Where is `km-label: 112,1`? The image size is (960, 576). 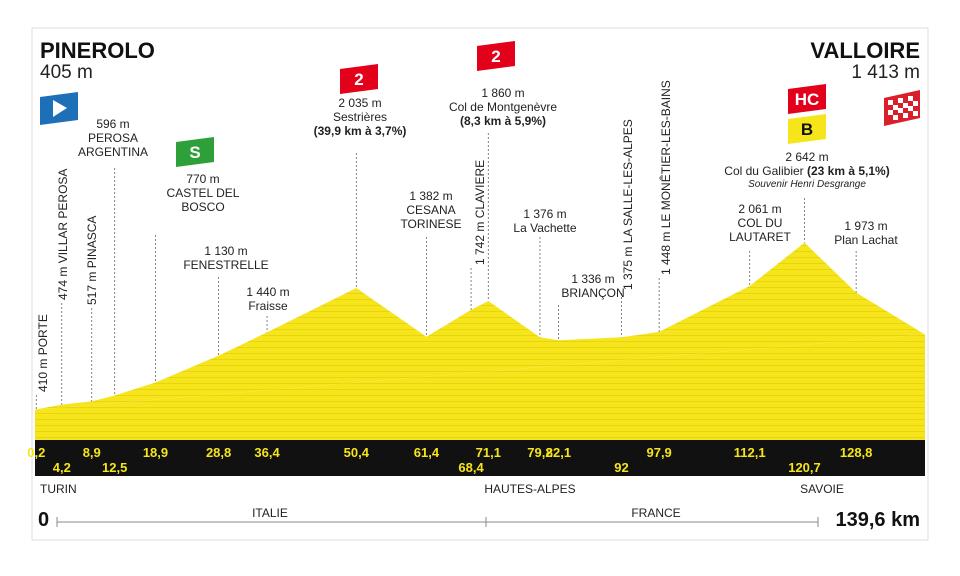
km-label: 112,1 is located at coordinates (750, 452).